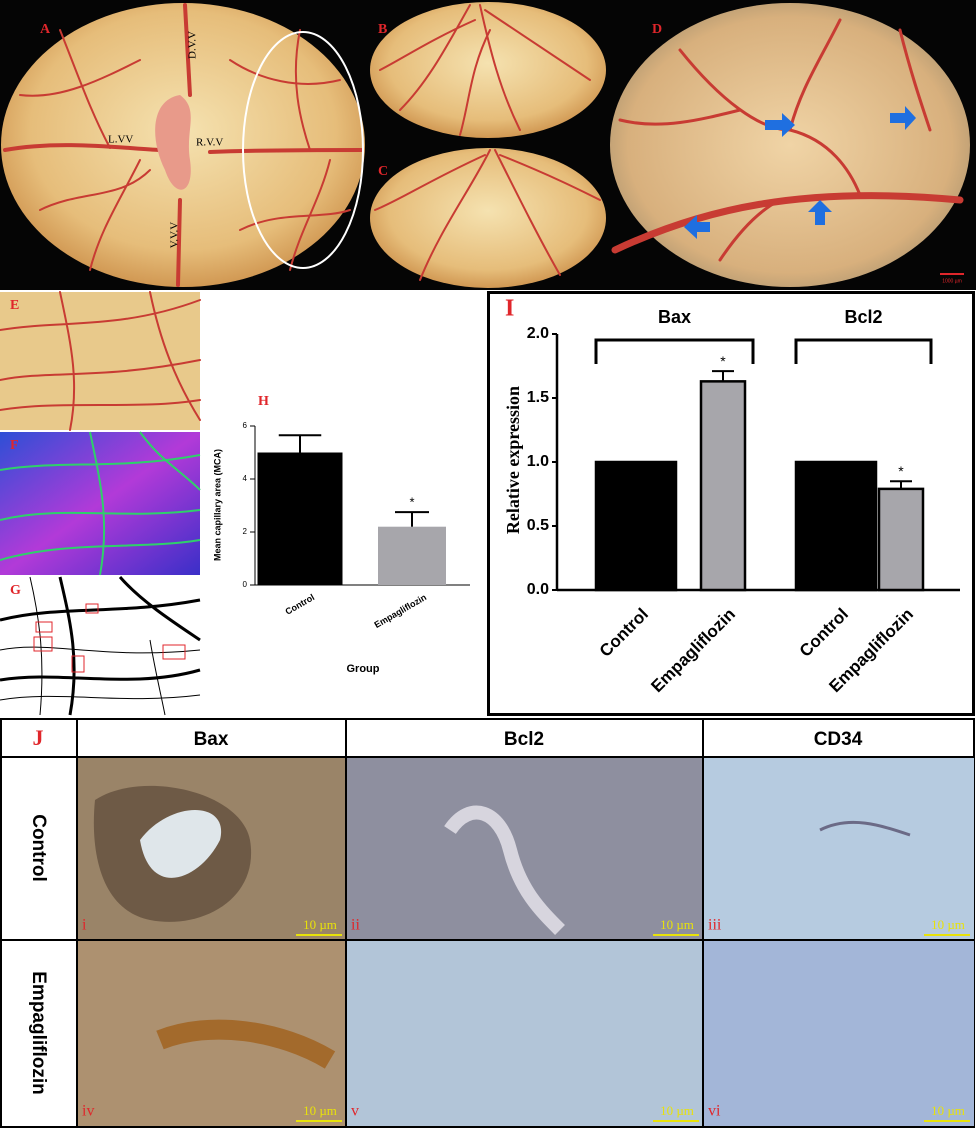  What do you see at coordinates (383, 171) in the screenshot?
I see `panel-label: C` at bounding box center [383, 171].